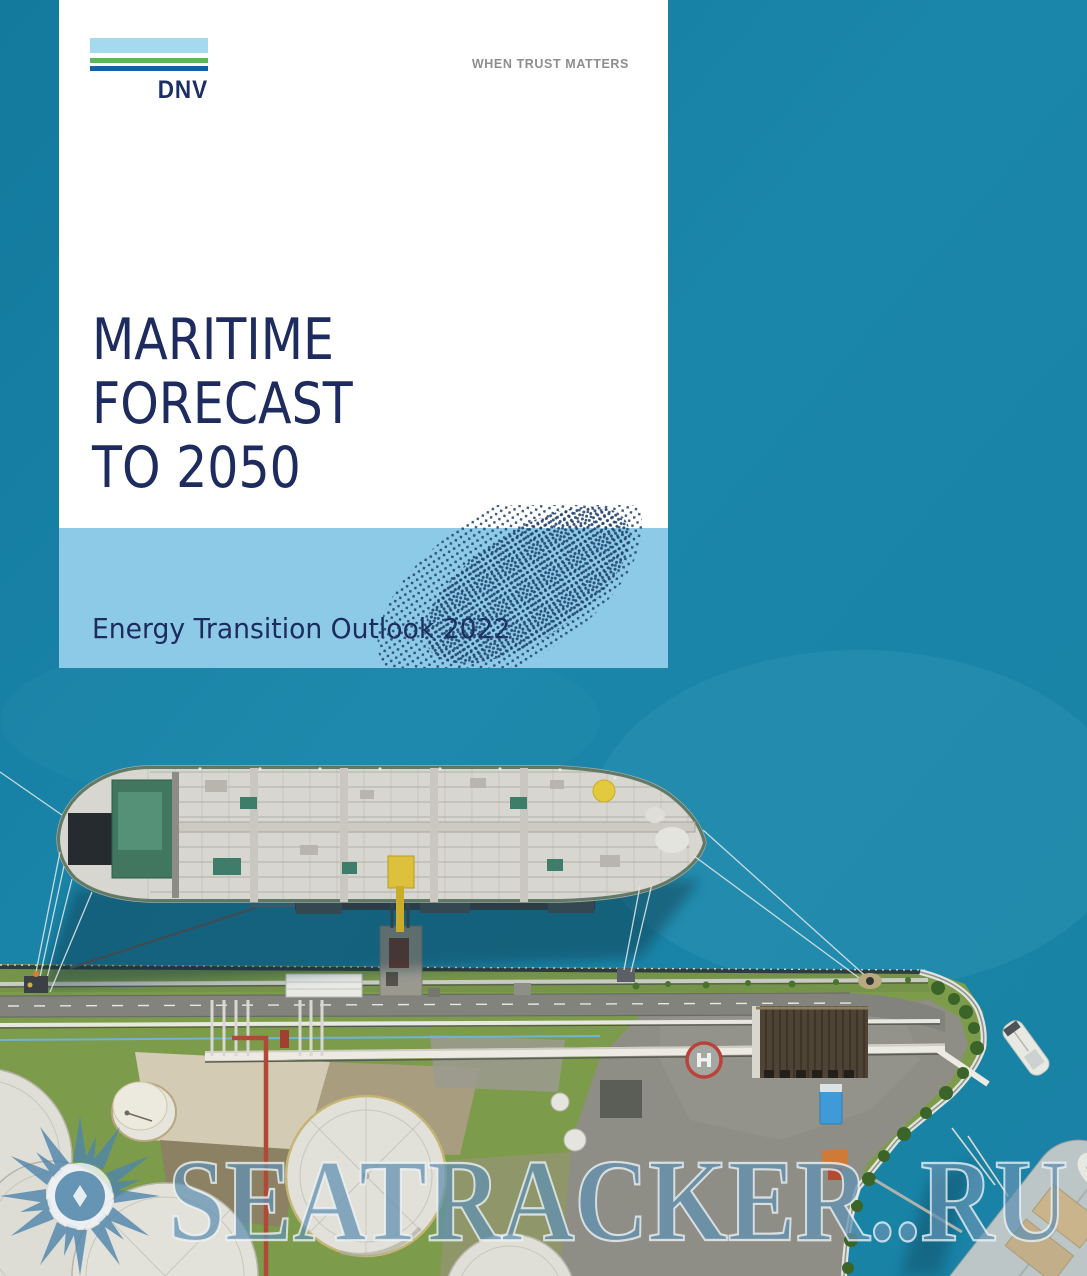 The height and width of the screenshot is (1276, 1087). Describe the element at coordinates (370, 934) in the screenshot. I see `ship-shadow` at that location.